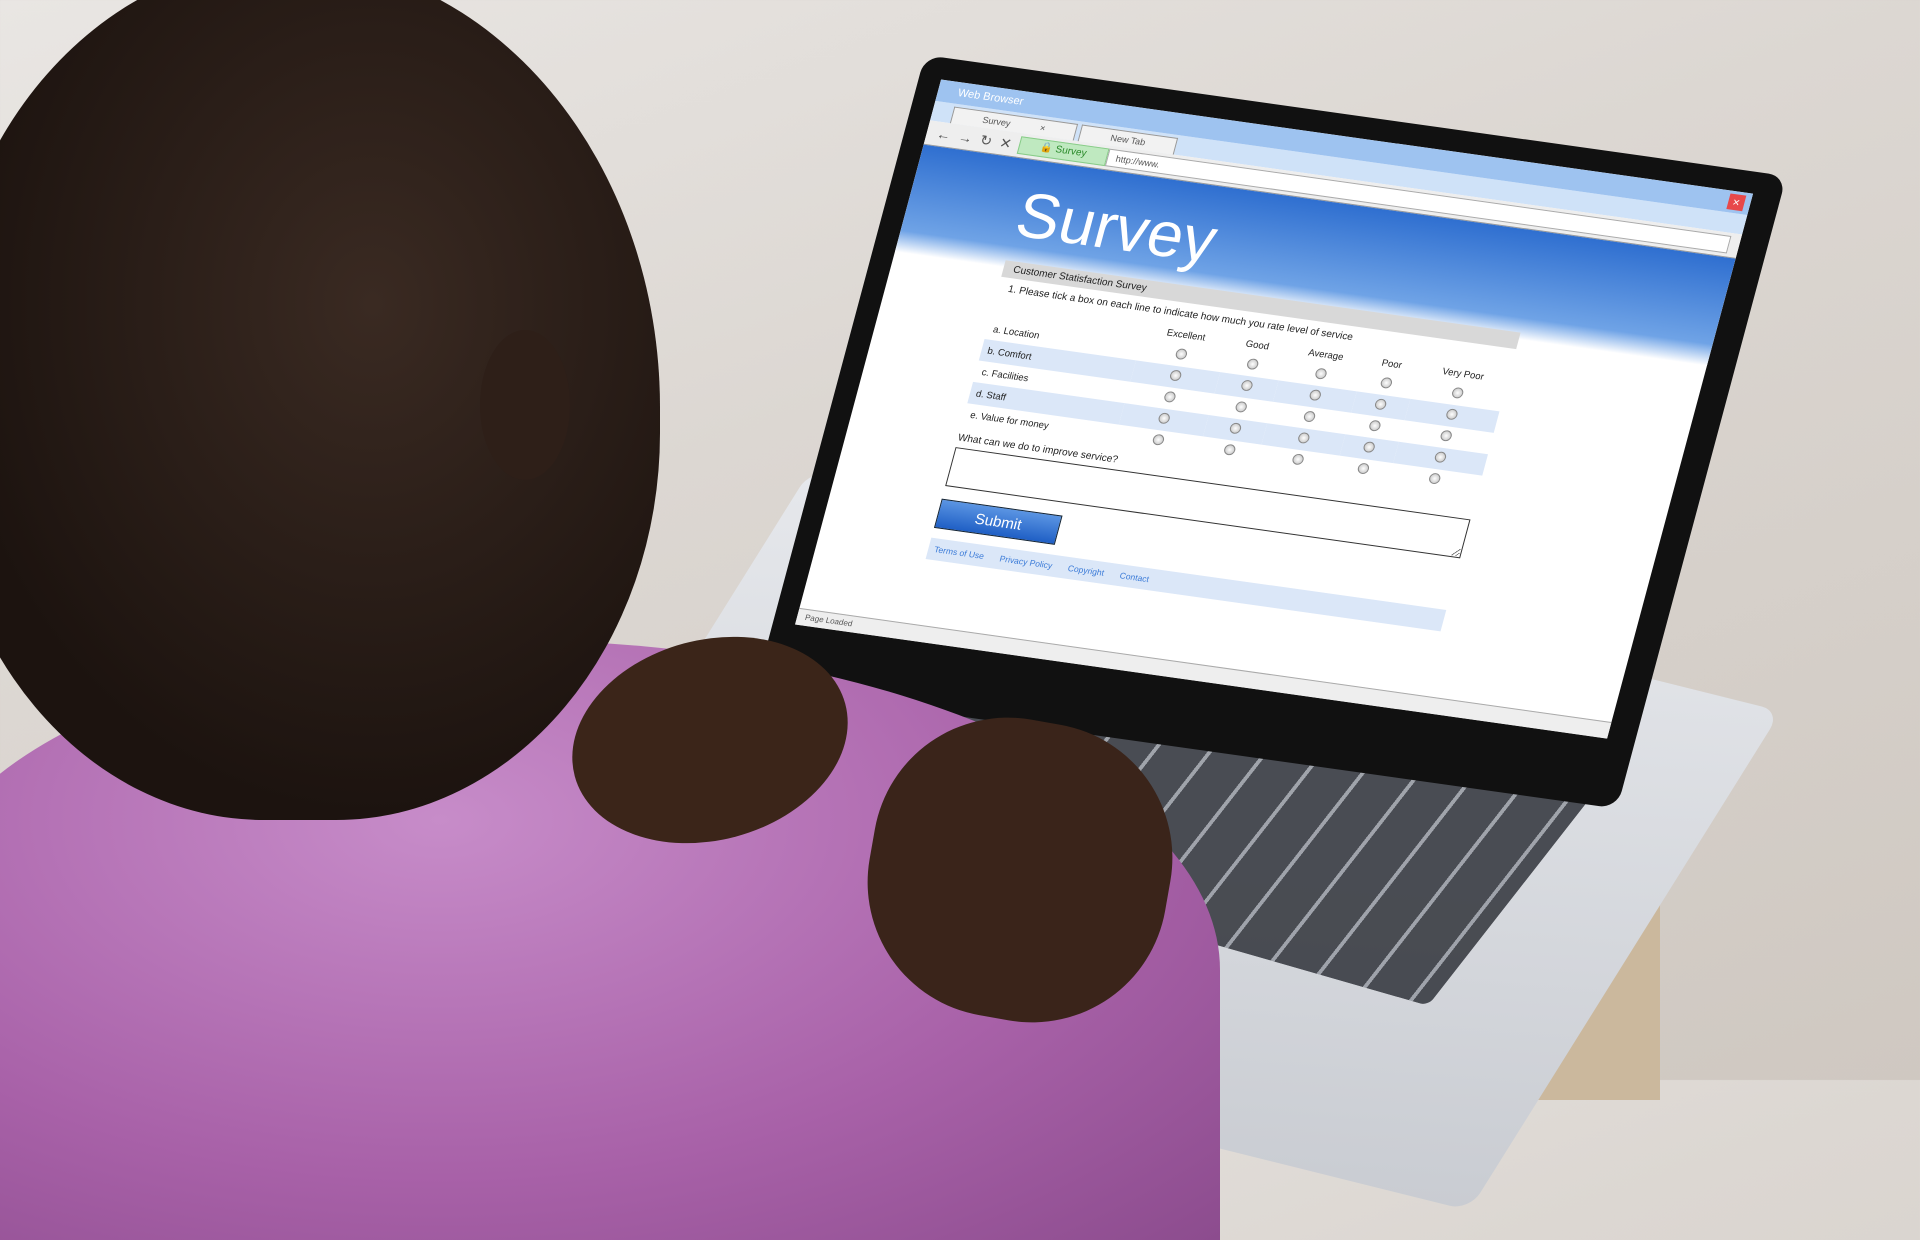  Describe the element at coordinates (996, 121) in the screenshot. I see `tab-label: Survey` at that location.